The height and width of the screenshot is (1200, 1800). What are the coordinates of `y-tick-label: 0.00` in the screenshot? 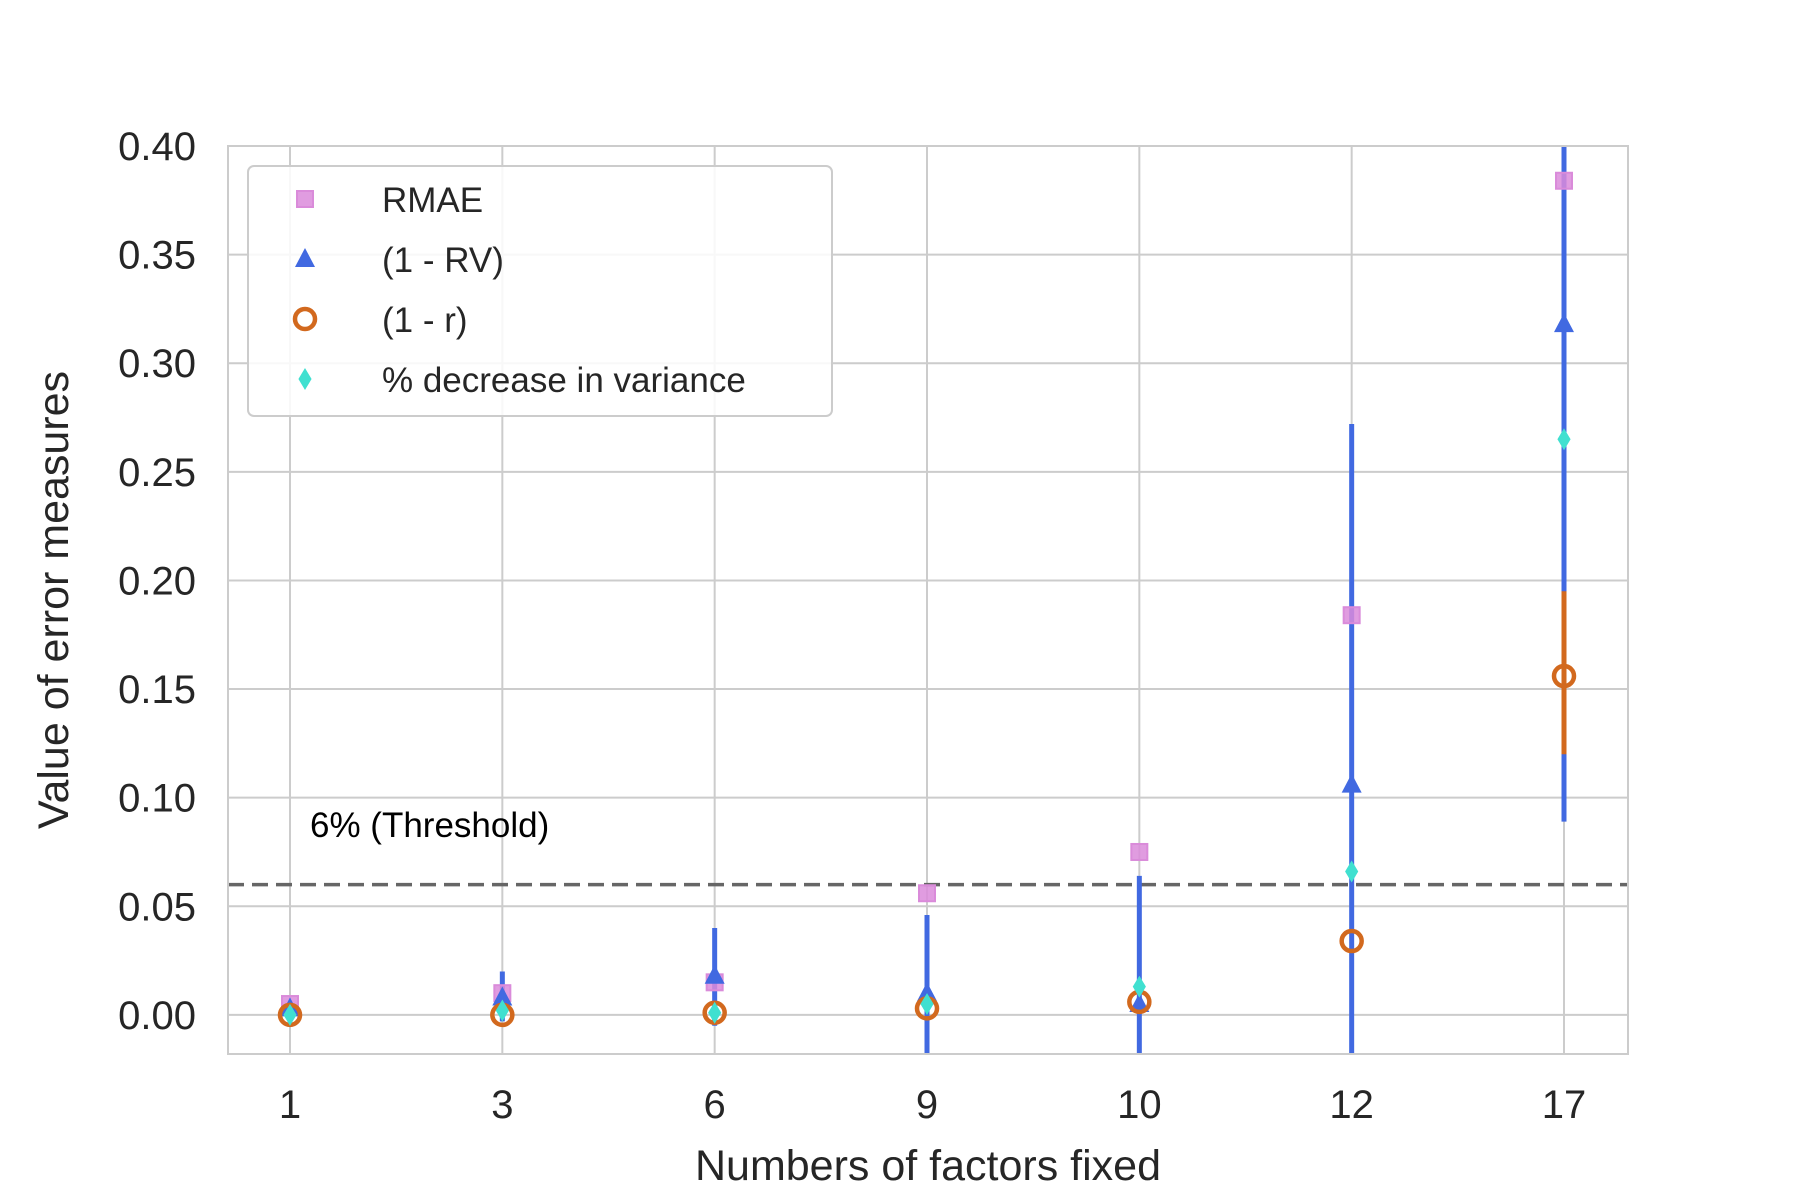 It's located at (157, 1016).